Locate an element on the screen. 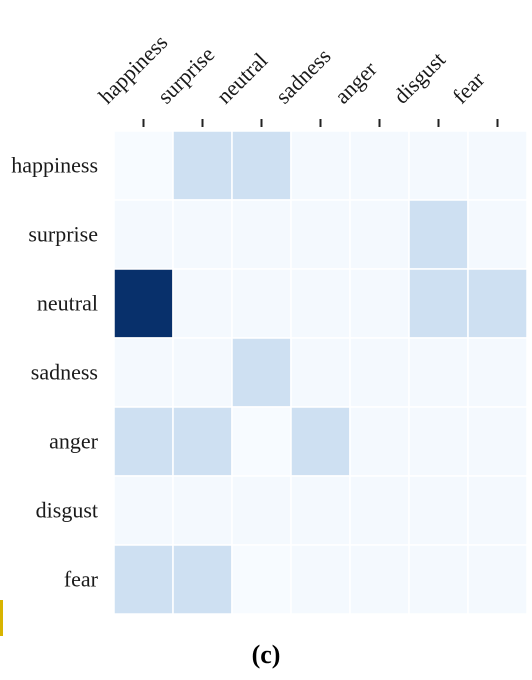 Image resolution: width=532 pixels, height=680 pixels. heatmap-cell-surprise-surprise is located at coordinates (202, 234).